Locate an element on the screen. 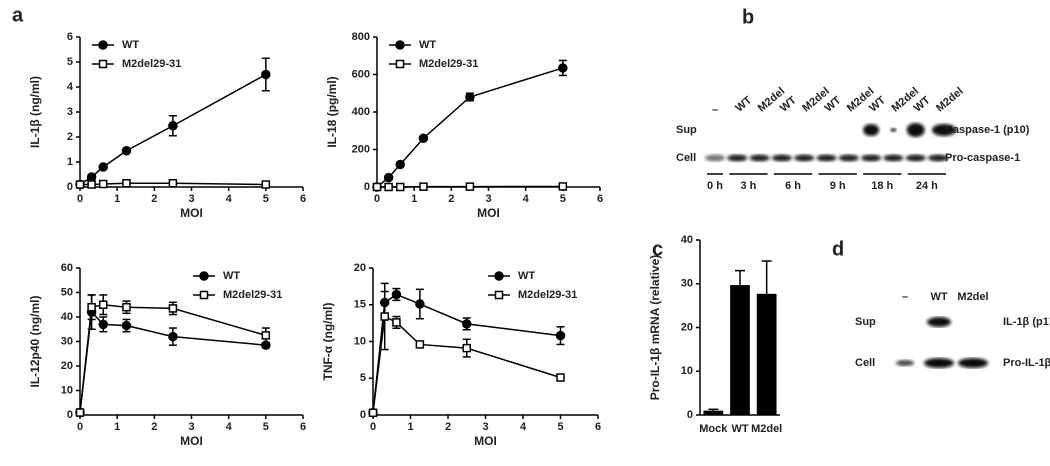  lane-label: – is located at coordinates (905, 297).